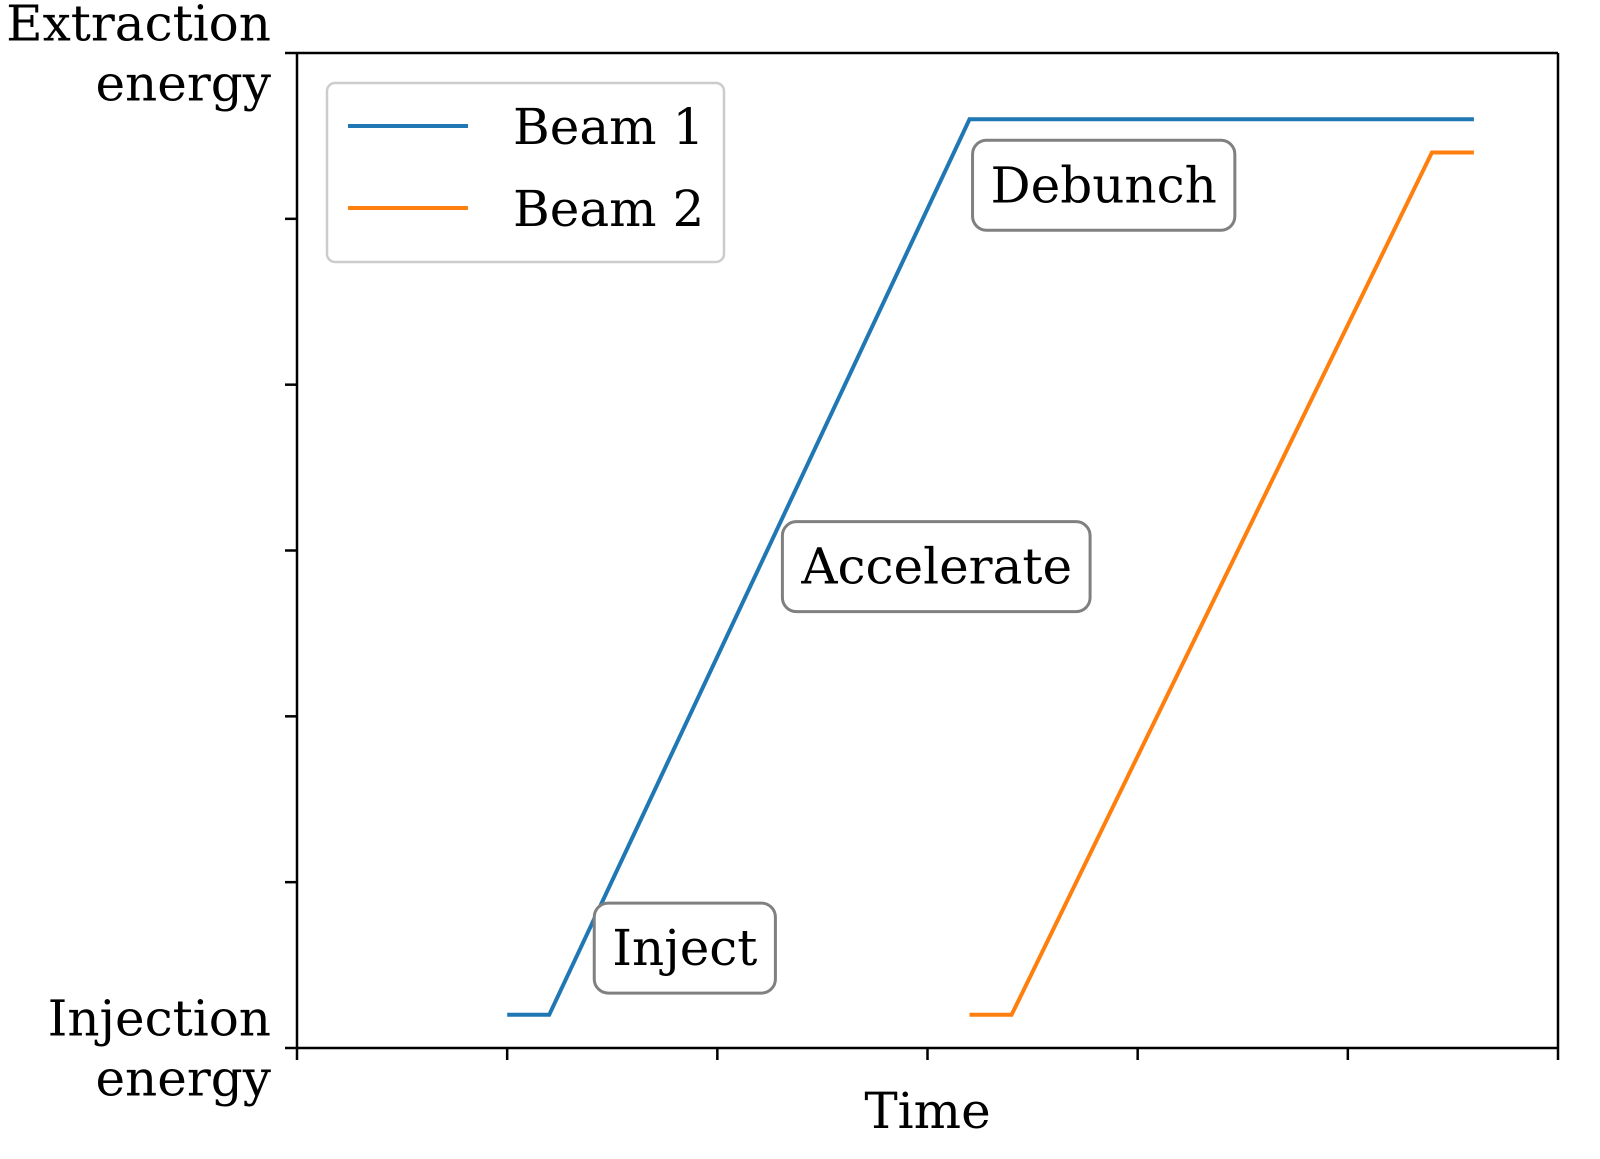  I want to click on annotation-inject: Inject, so click(684, 948).